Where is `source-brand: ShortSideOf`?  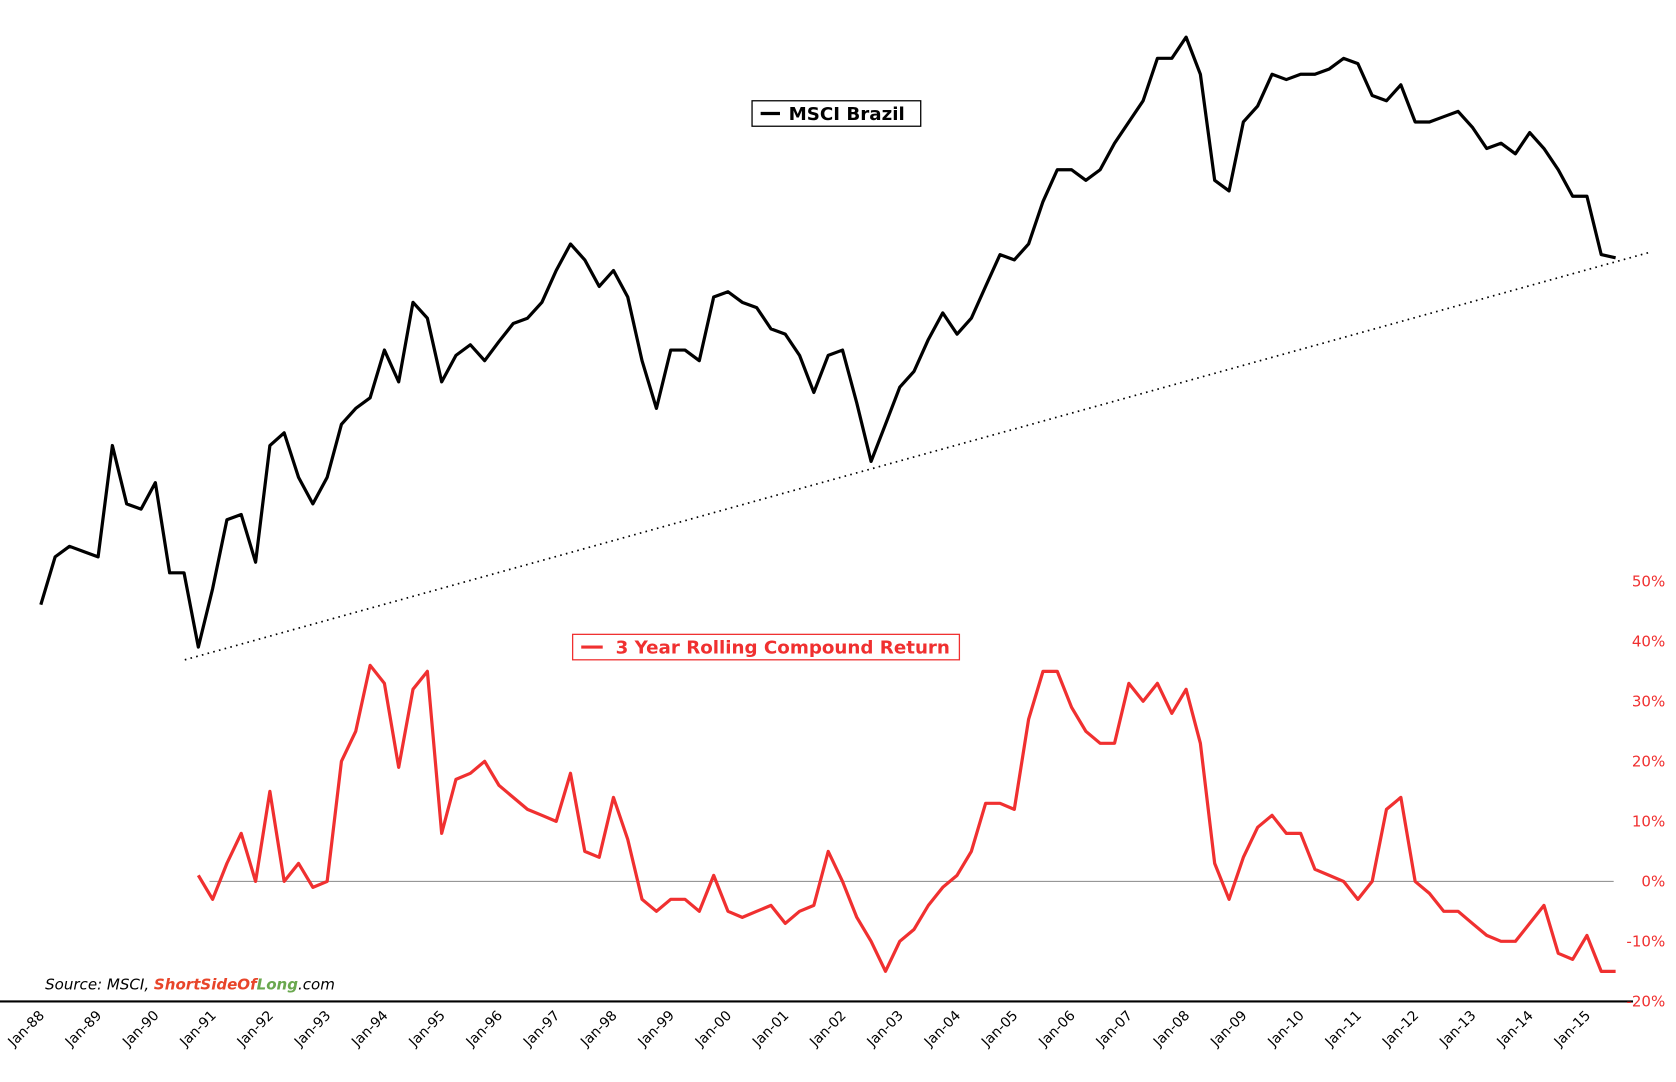
source-brand: ShortSideOf is located at coordinates (206, 985).